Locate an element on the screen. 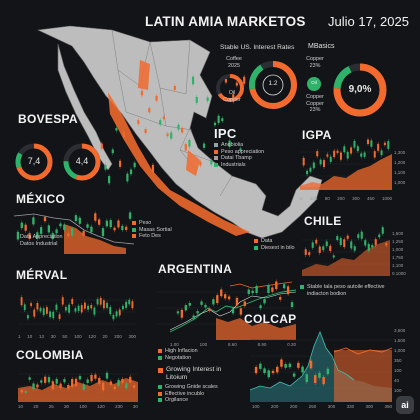  notes-group-b: Growing Interest in Litoium is located at coordinates (189, 374).